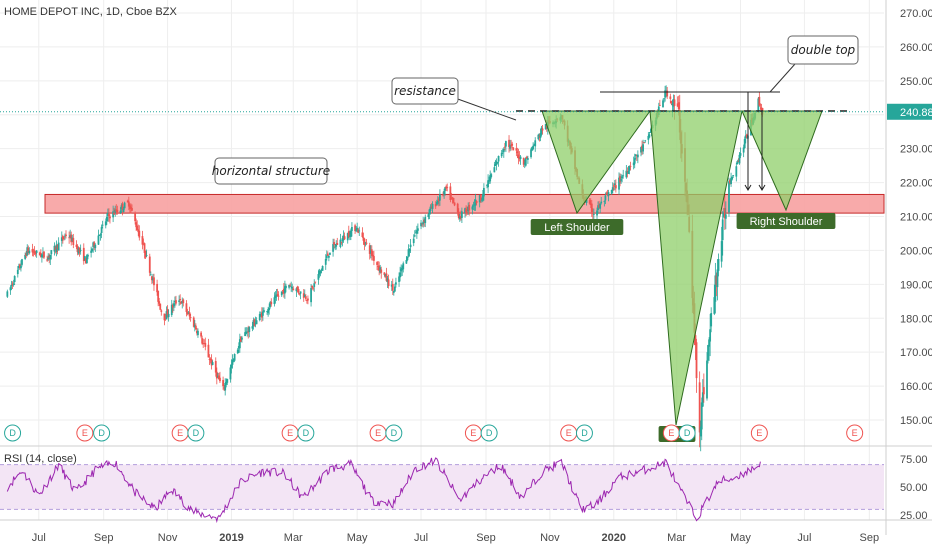  Describe the element at coordinates (823, 50) in the screenshot. I see `double-top-note-text: double top` at that location.